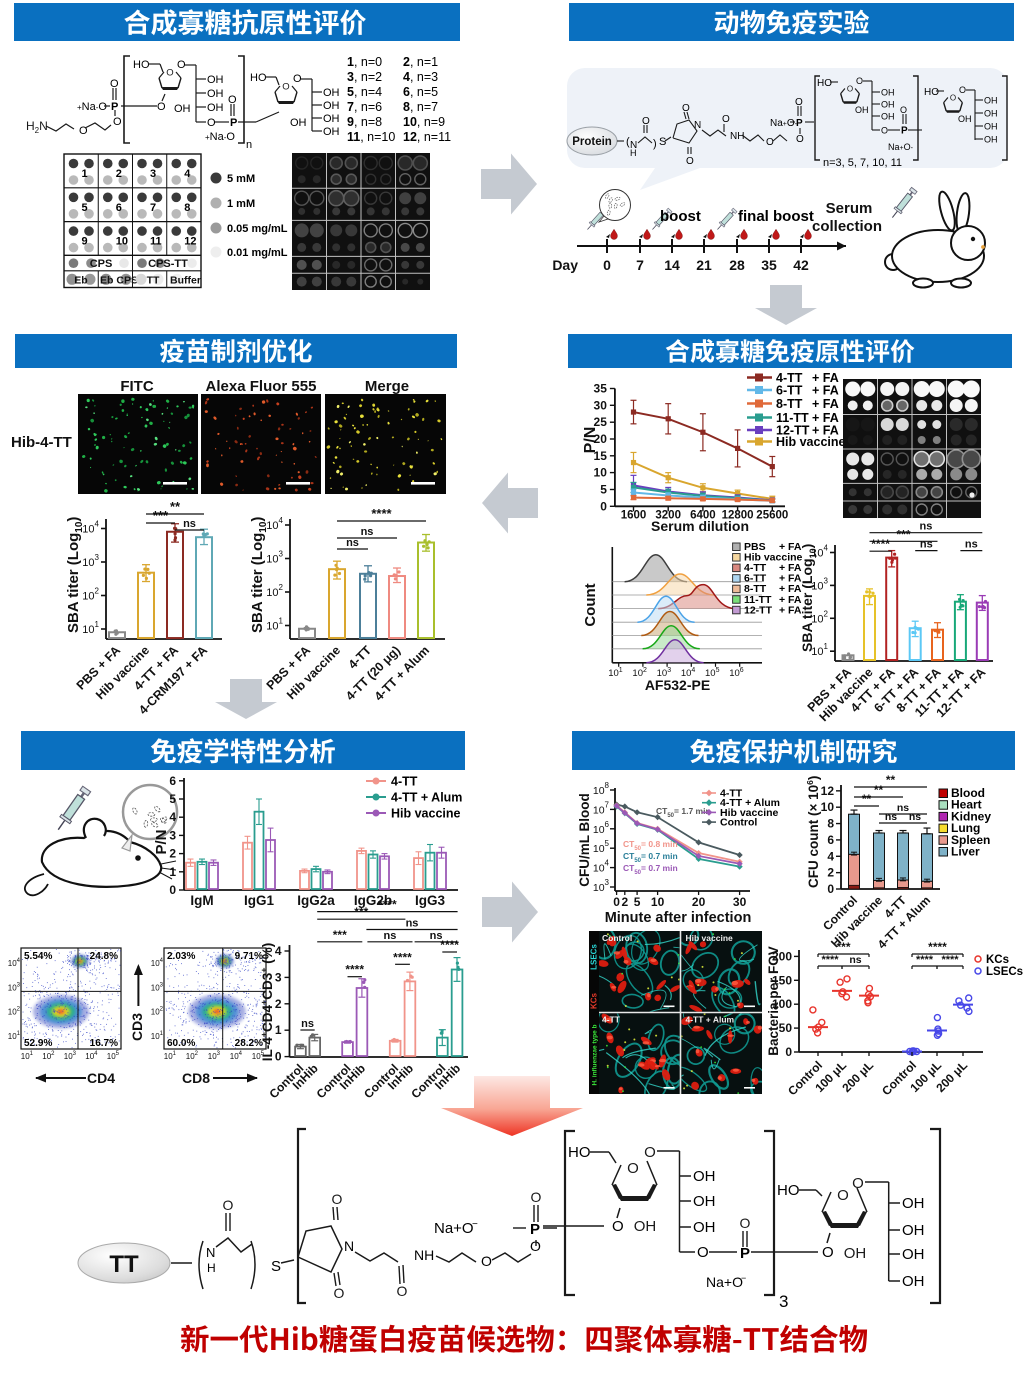 Image resolution: width=1024 pixels, height=1379 pixels. What do you see at coordinates (783, 1301) in the screenshot?
I see `svg-text: 3` at bounding box center [783, 1301].